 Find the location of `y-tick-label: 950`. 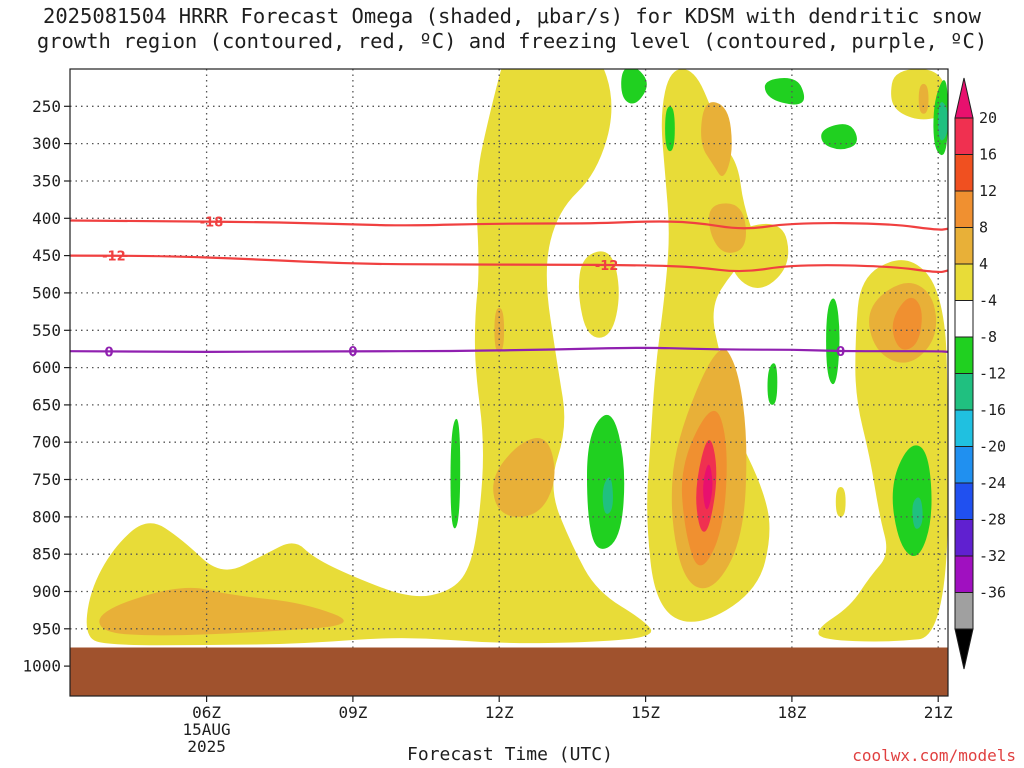

y-tick-label: 950 is located at coordinates (46, 628).